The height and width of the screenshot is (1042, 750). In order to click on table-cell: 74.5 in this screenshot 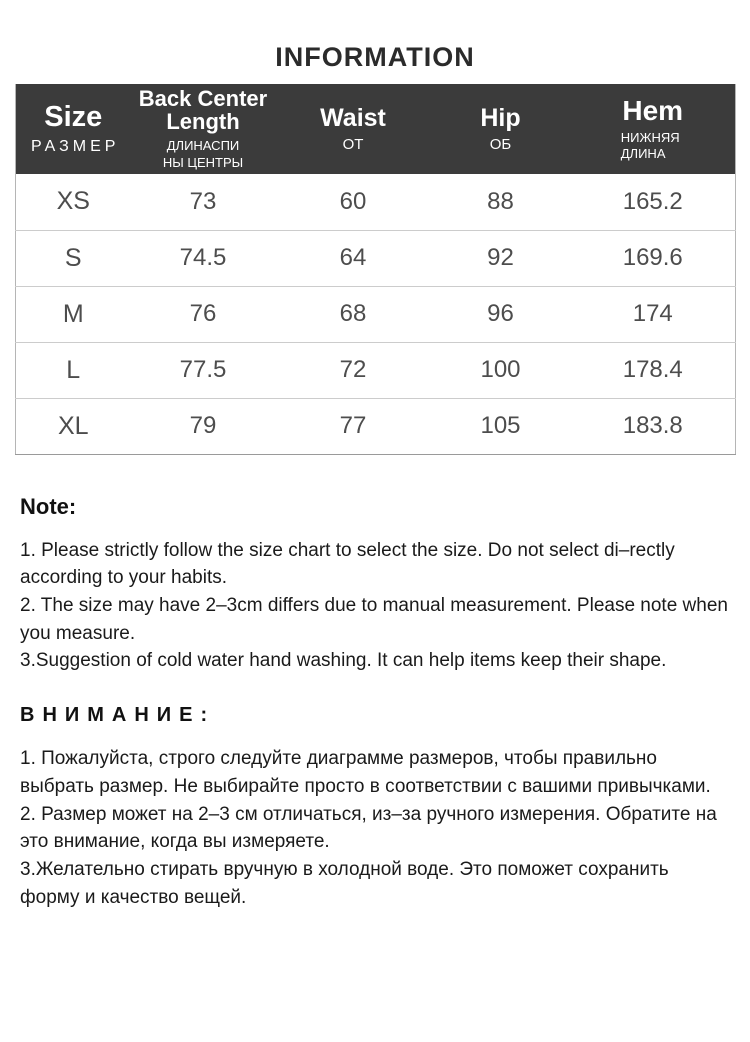, I will do `click(203, 258)`.